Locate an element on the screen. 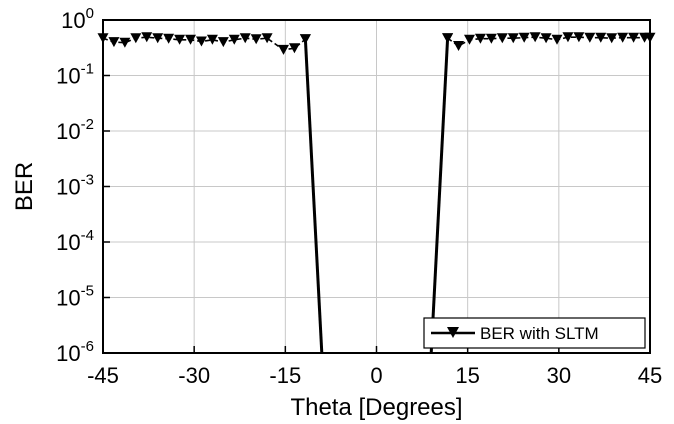  x-ticks: -45 -30 -15 0 15 30 45 is located at coordinates (374, 367).